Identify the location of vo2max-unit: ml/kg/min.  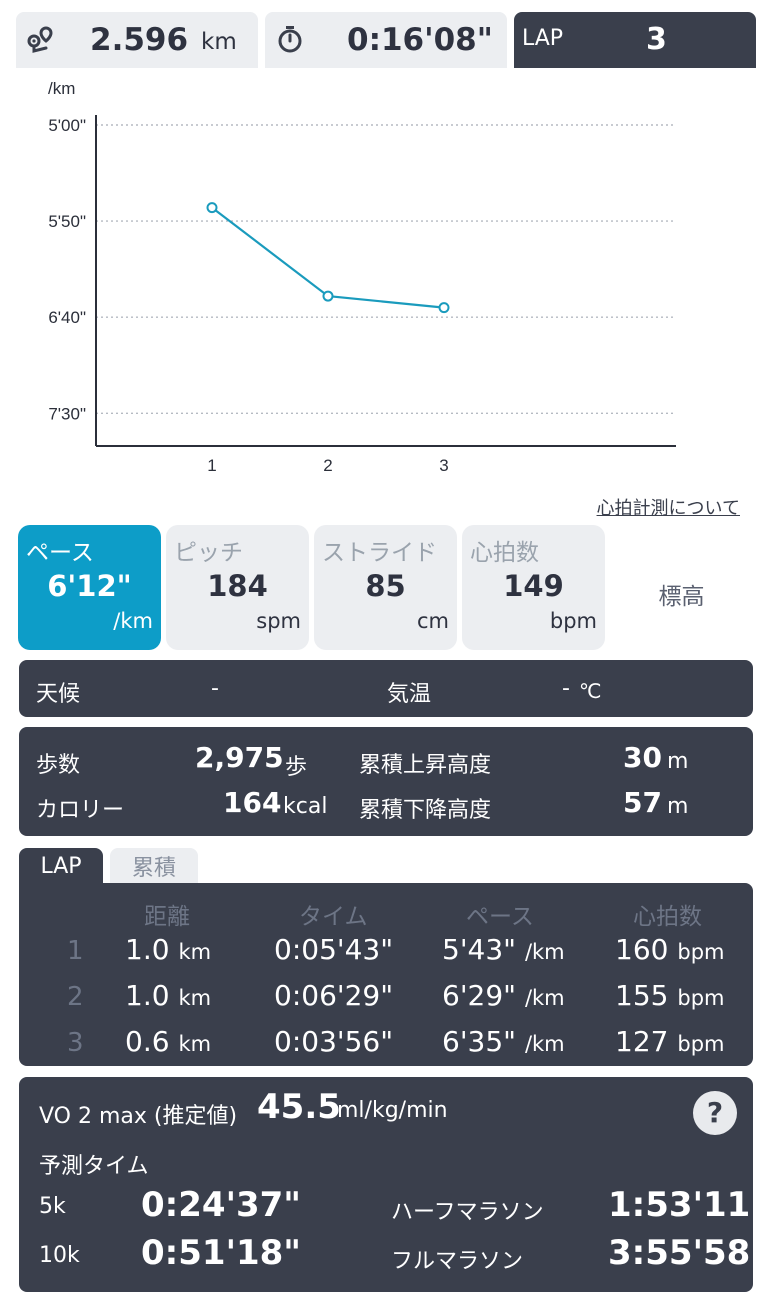
(392, 1110).